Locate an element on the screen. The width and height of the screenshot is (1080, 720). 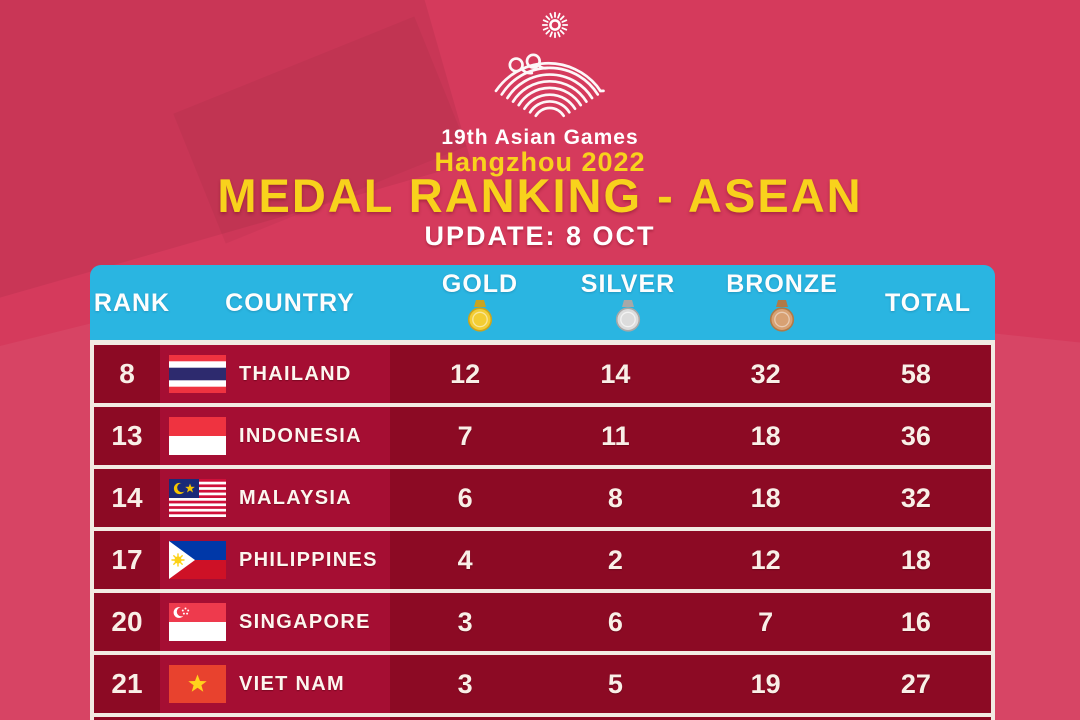
country-cell: VIET NAM is located at coordinates (275, 684).